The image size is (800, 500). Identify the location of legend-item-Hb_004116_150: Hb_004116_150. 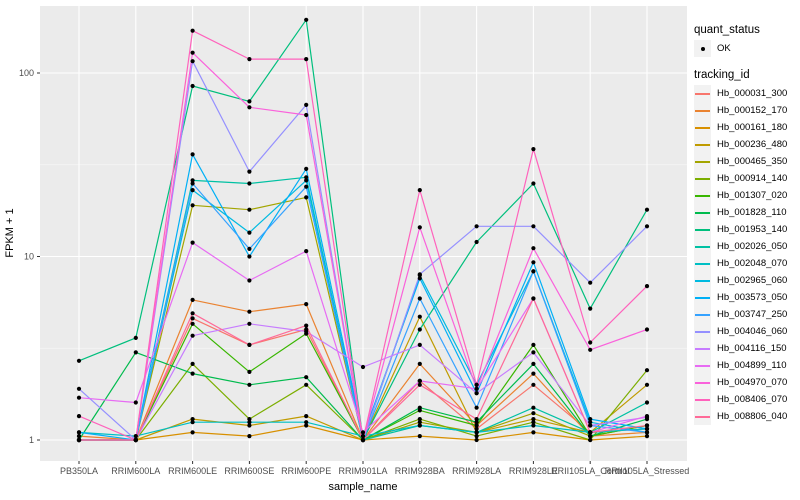
(747, 348).